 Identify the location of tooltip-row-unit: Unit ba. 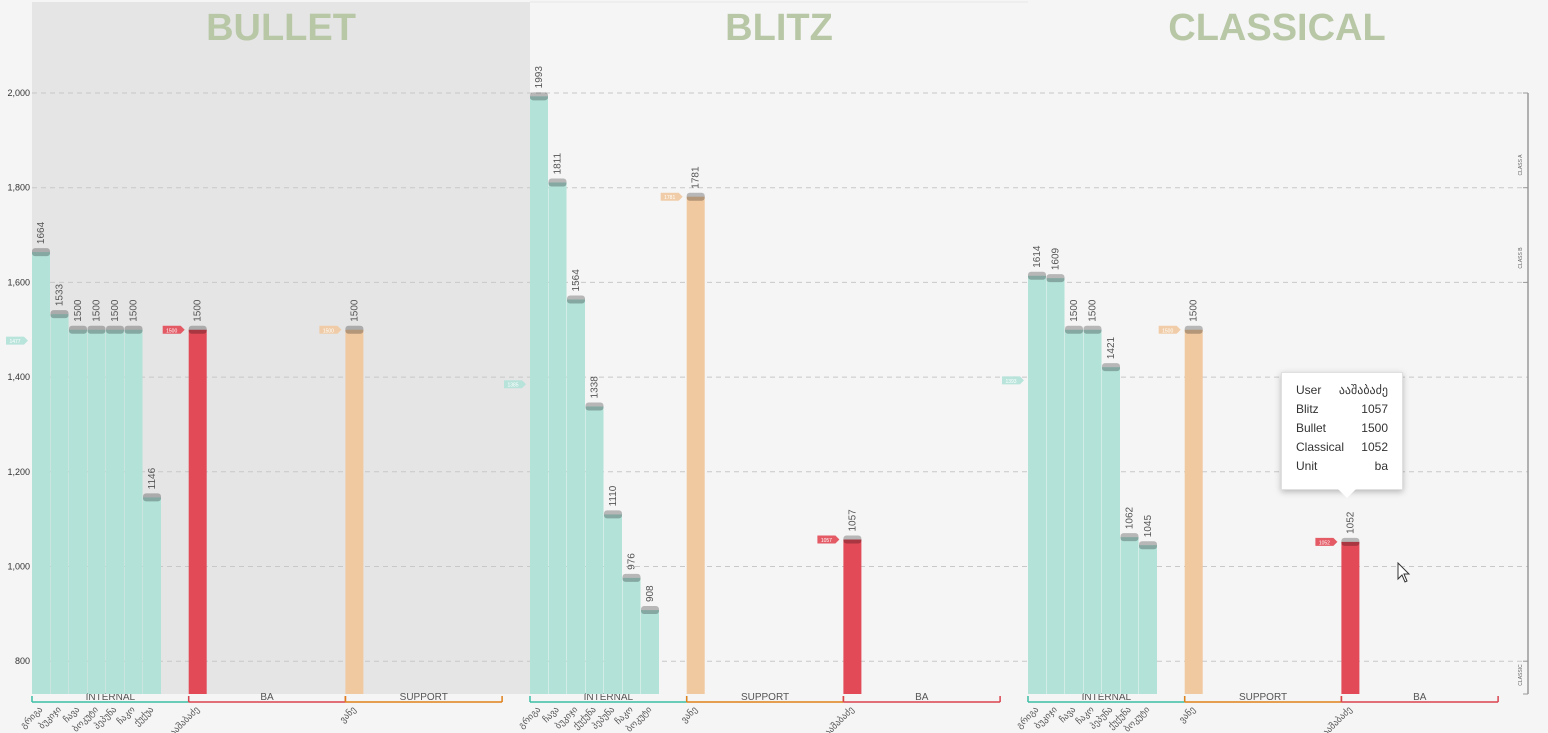
(1342, 468).